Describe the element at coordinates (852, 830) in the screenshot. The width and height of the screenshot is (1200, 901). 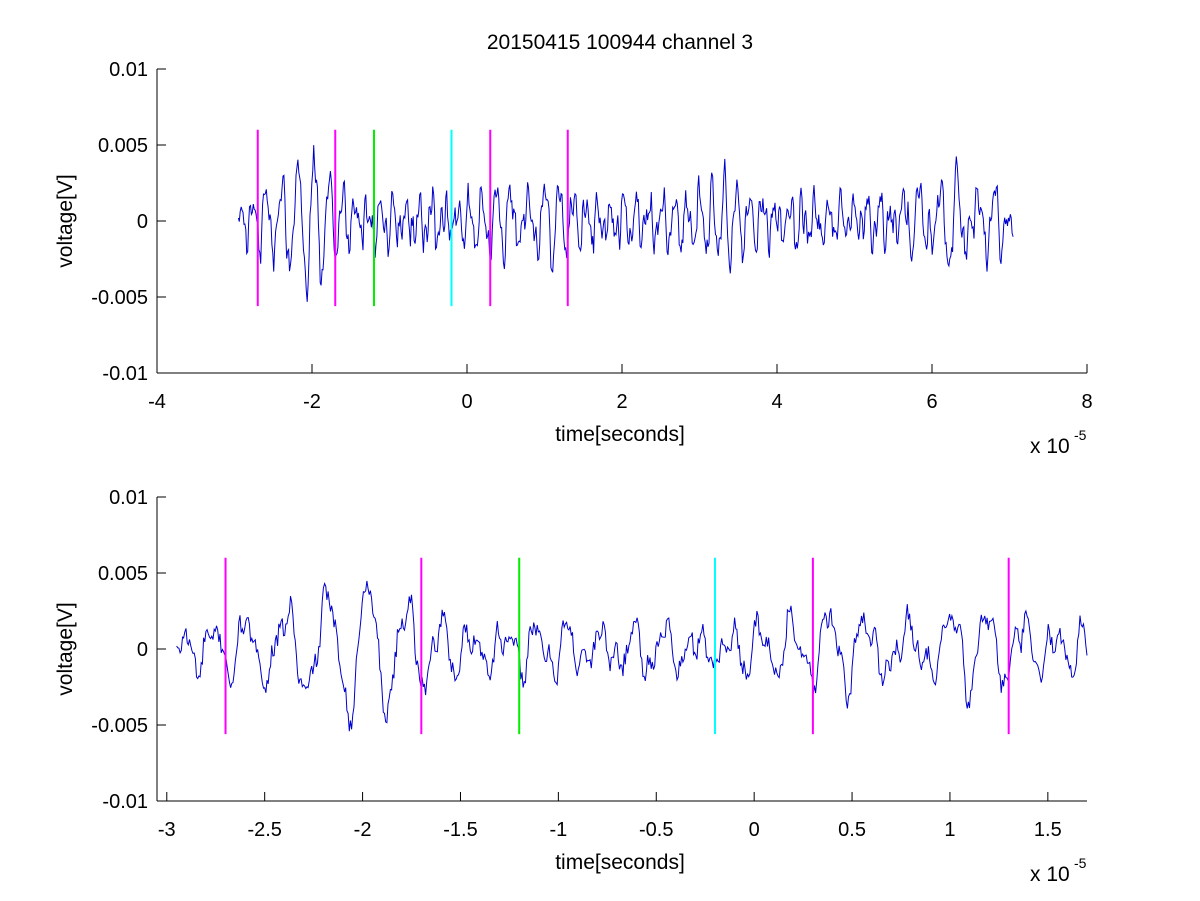
I see `x-tick-label: 0.5` at that location.